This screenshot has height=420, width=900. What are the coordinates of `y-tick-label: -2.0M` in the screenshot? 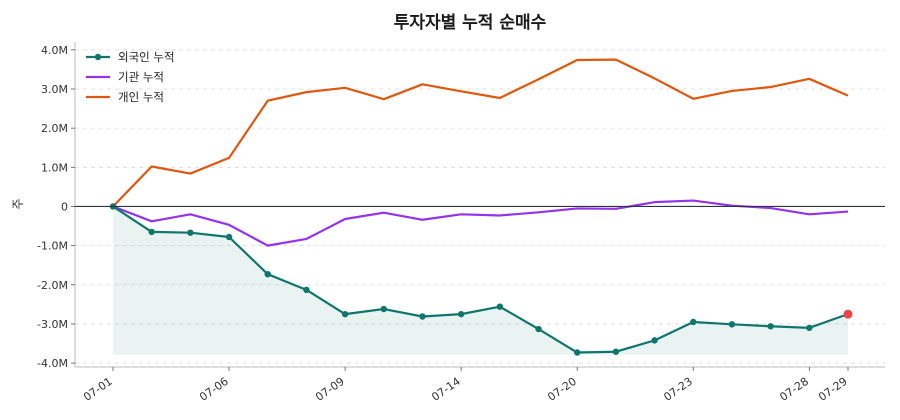 It's located at (52, 285).